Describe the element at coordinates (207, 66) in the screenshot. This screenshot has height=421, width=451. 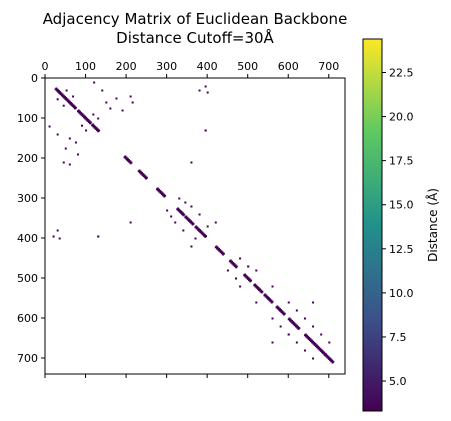
I see `x-tick-label: 400` at that location.